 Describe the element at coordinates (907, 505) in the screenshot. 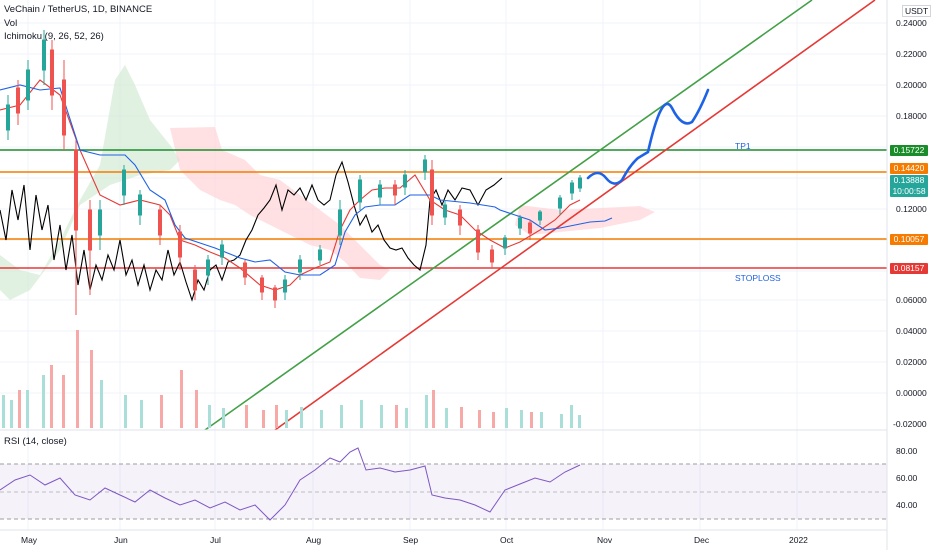

I see `rsi-tick: 40.00` at that location.